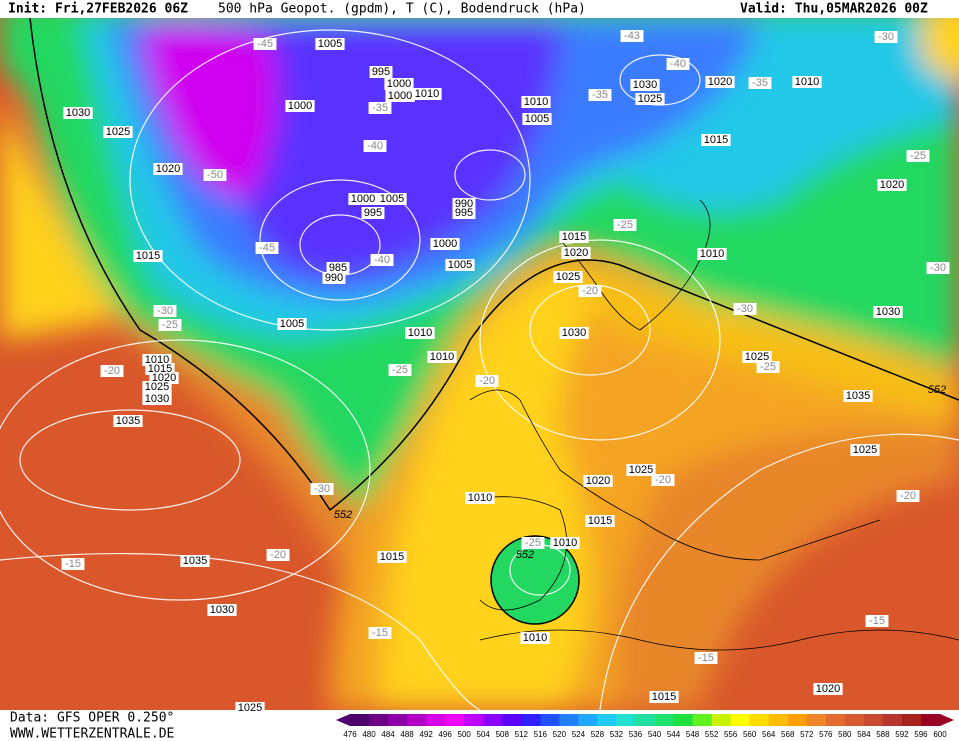  What do you see at coordinates (807, 734) in the screenshot?
I see `colorbar-tick-label: 572` at bounding box center [807, 734].